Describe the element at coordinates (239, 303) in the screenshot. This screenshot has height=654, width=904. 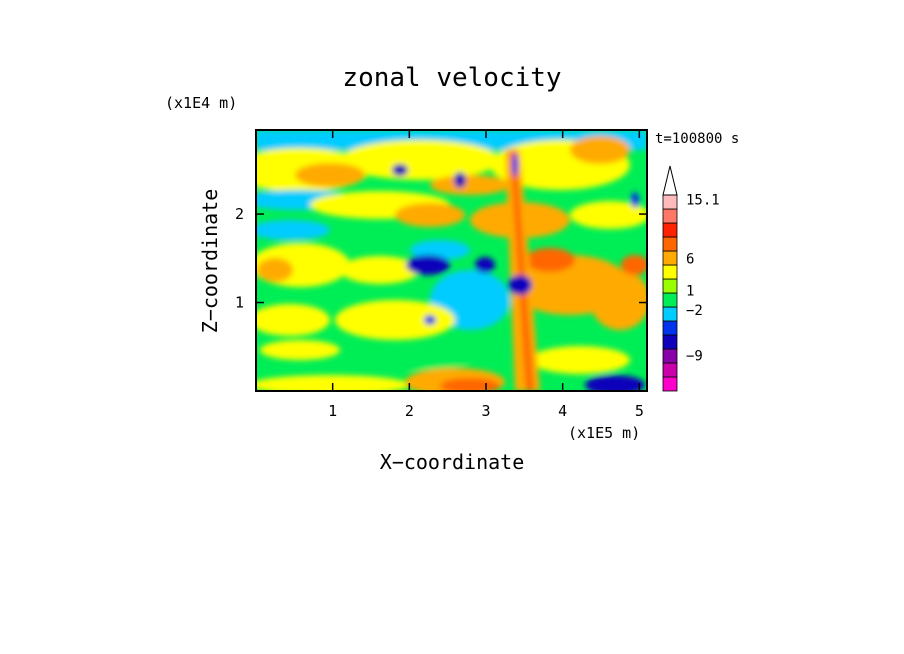
I see `y-tick-label: 1` at that location.